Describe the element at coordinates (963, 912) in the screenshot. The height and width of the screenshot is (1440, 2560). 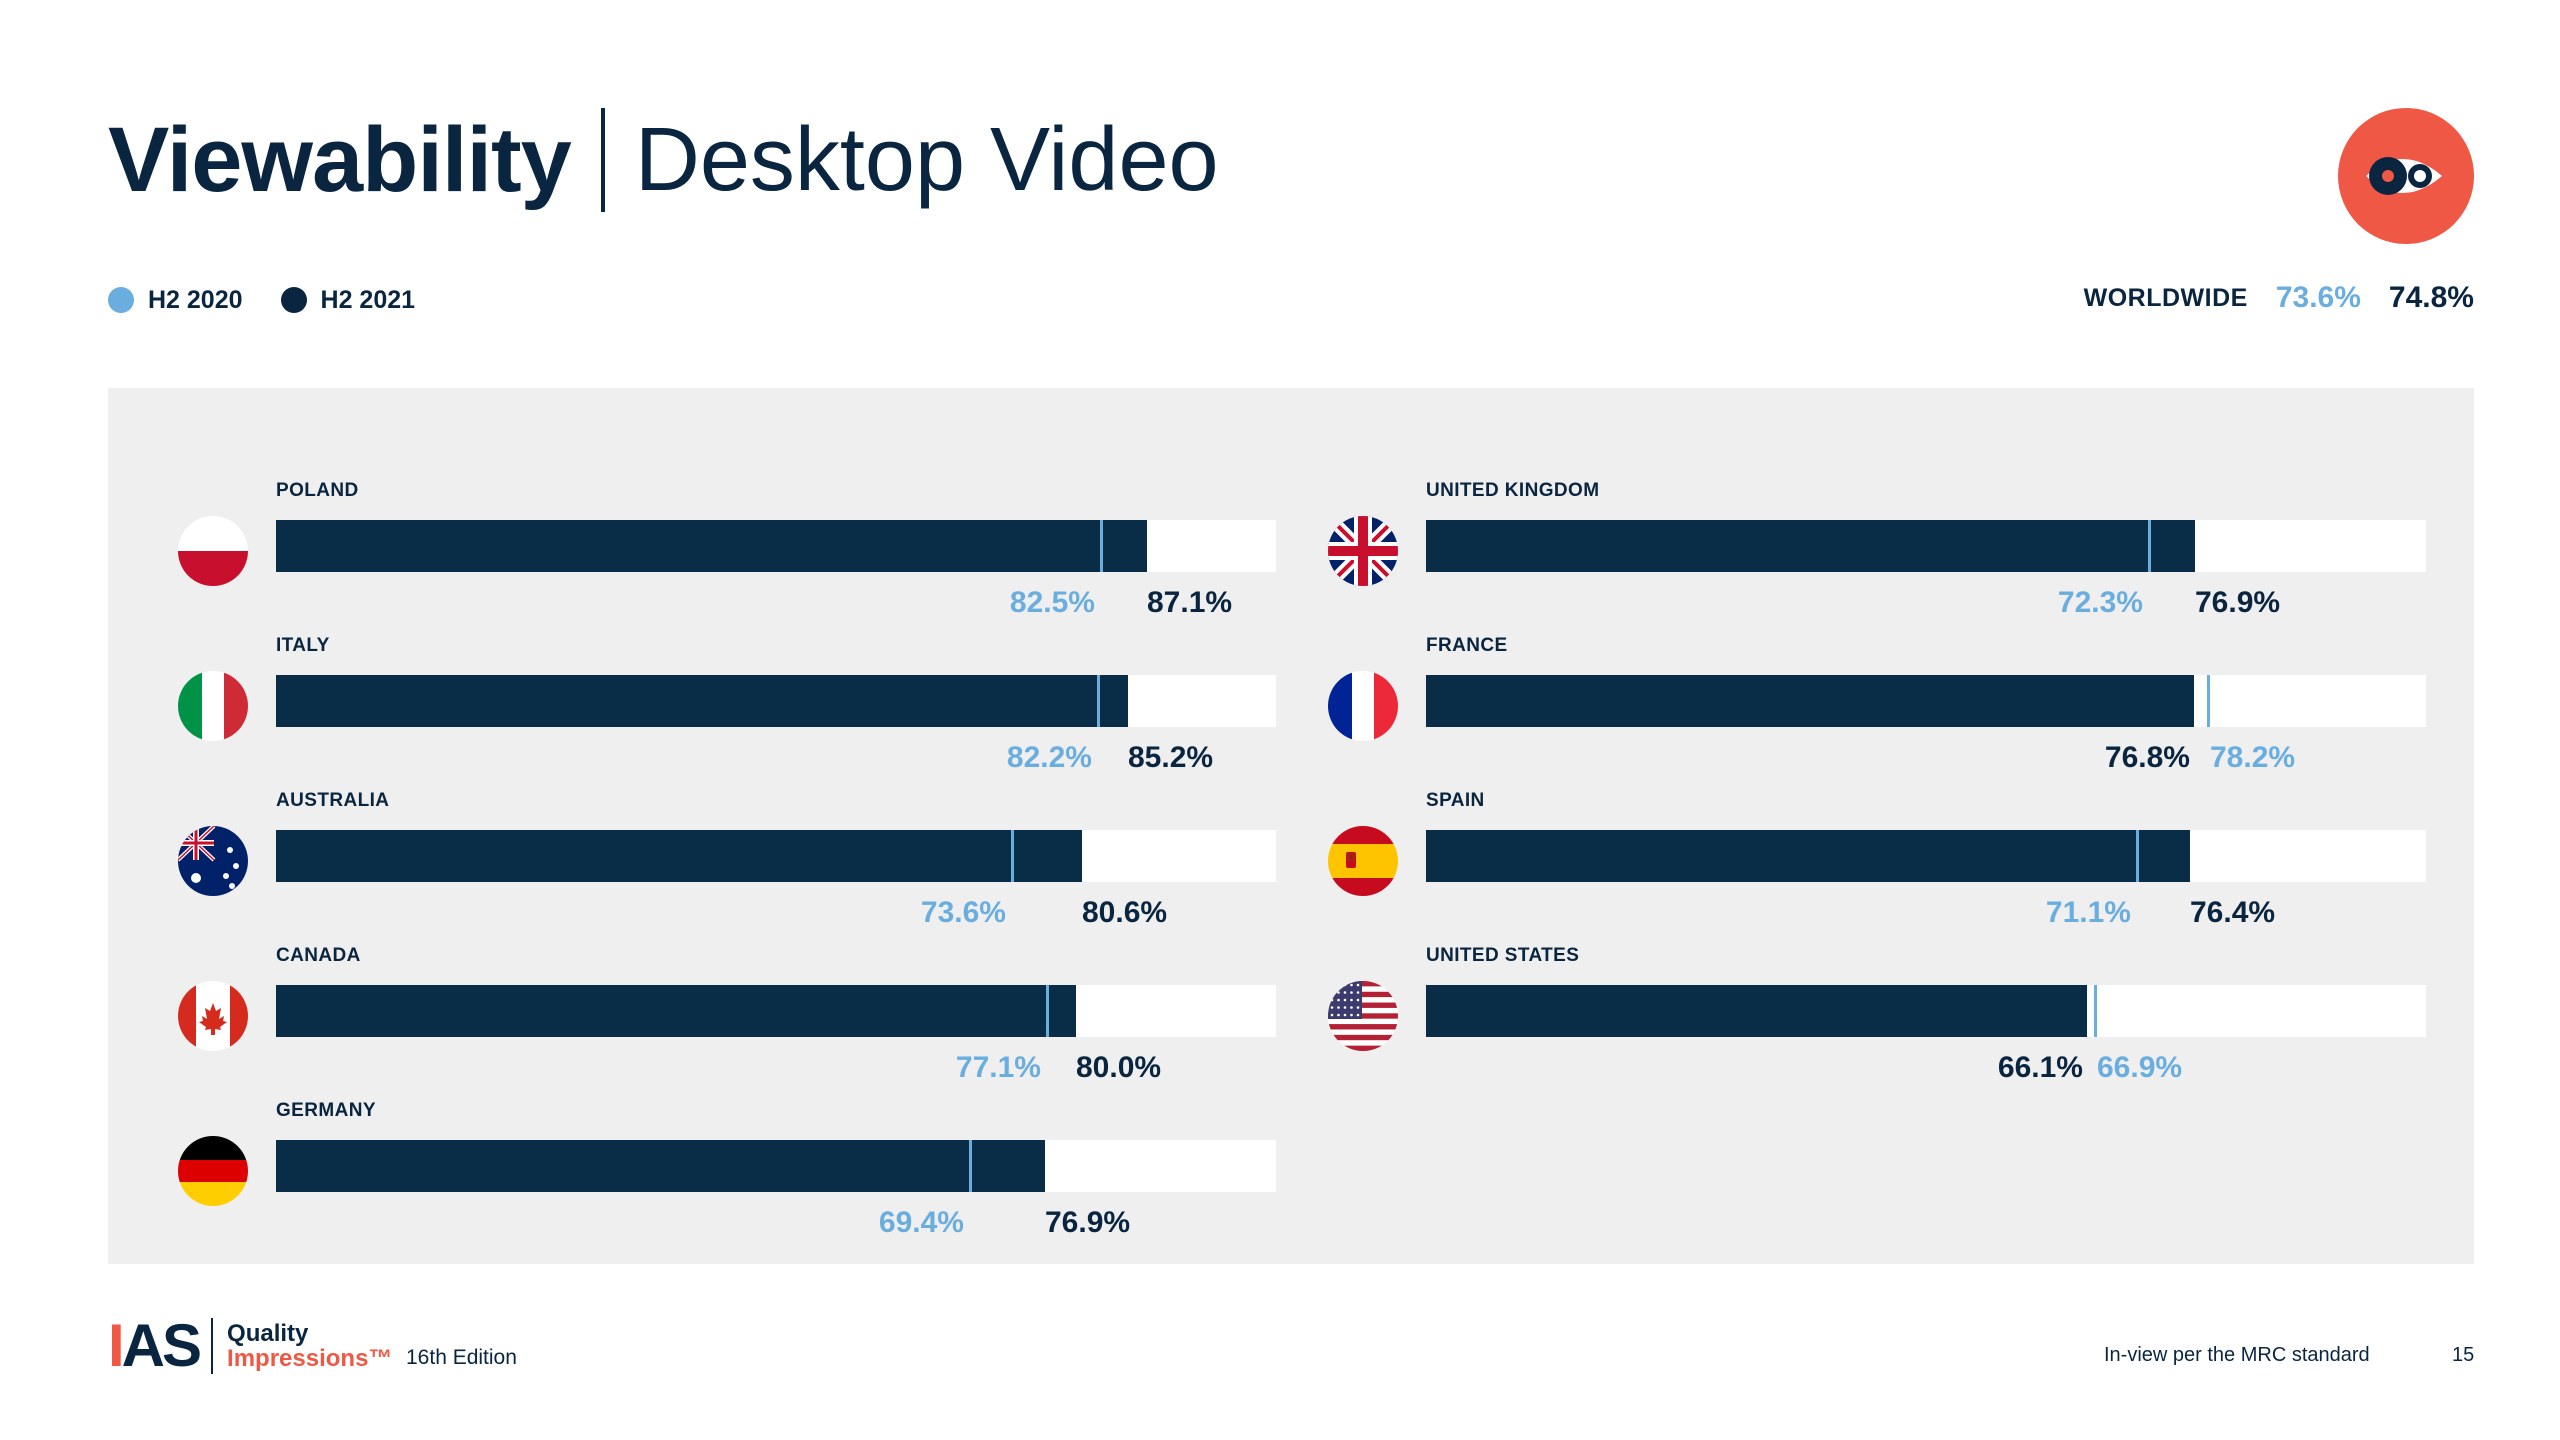
I see `value-h2-2020-australia: 73.6%` at that location.